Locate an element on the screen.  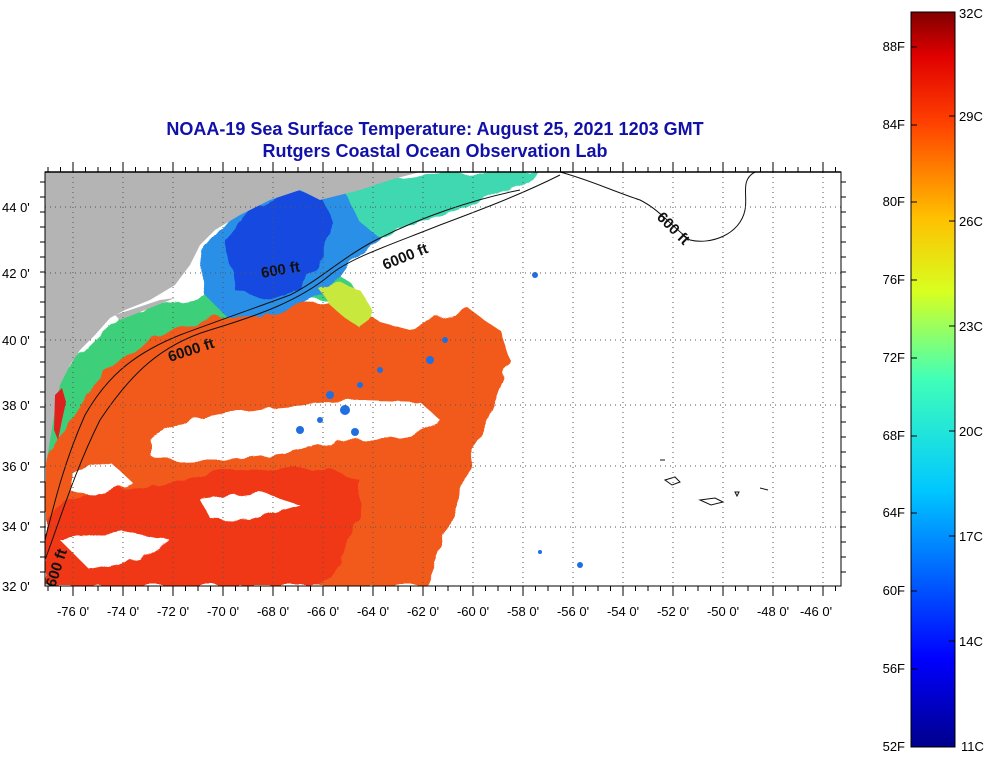
lon-tick-label: -72 0' is located at coordinates (173, 611).